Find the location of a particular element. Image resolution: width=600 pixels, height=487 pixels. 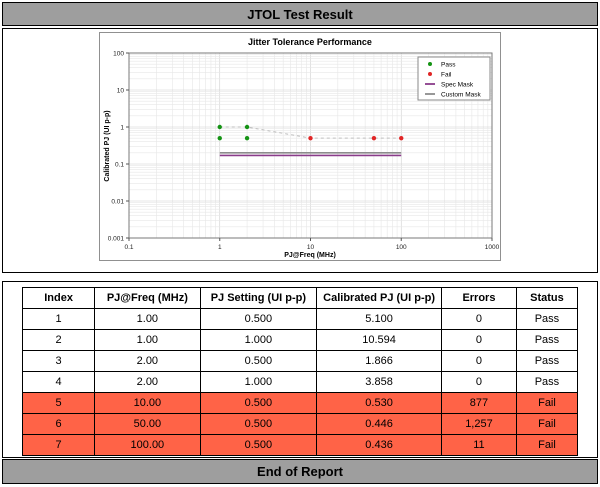

x-tick-label: 10 is located at coordinates (311, 247).